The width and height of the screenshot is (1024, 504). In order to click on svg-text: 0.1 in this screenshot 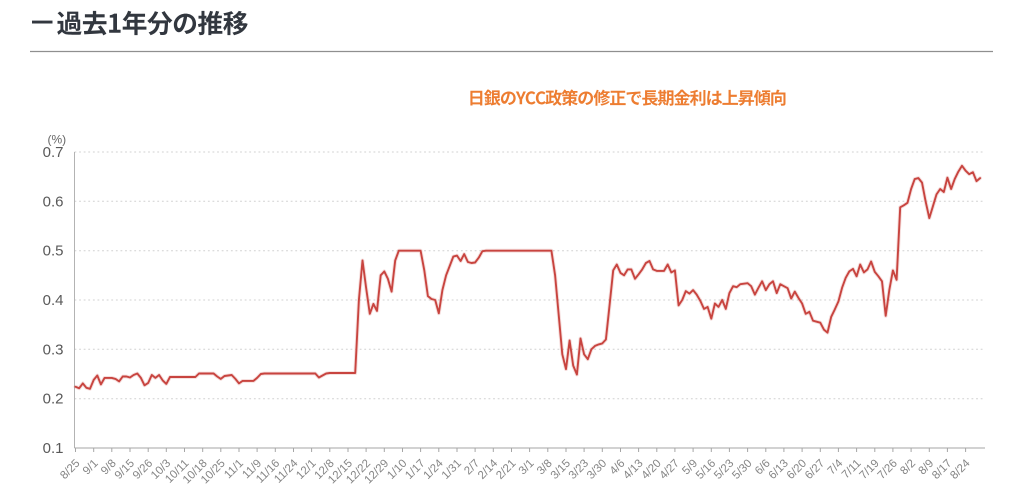, I will do `click(53, 448)`.